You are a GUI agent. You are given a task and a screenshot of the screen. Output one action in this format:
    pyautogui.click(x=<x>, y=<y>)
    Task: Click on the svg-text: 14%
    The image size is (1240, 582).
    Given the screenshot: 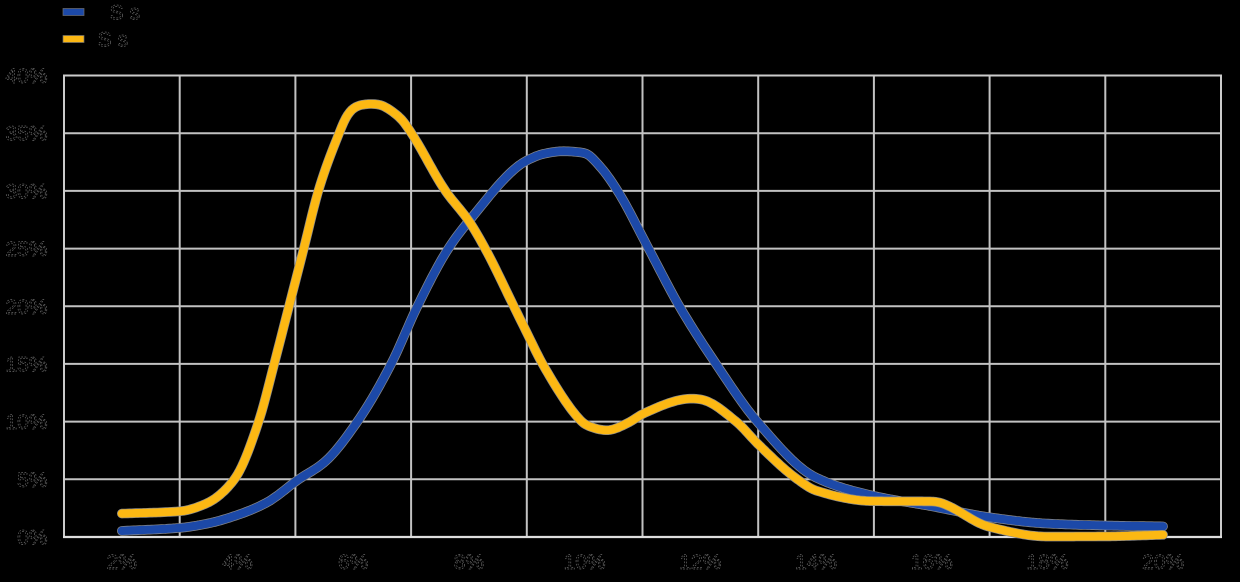 What is the action you would take?
    pyautogui.click(x=816, y=562)
    